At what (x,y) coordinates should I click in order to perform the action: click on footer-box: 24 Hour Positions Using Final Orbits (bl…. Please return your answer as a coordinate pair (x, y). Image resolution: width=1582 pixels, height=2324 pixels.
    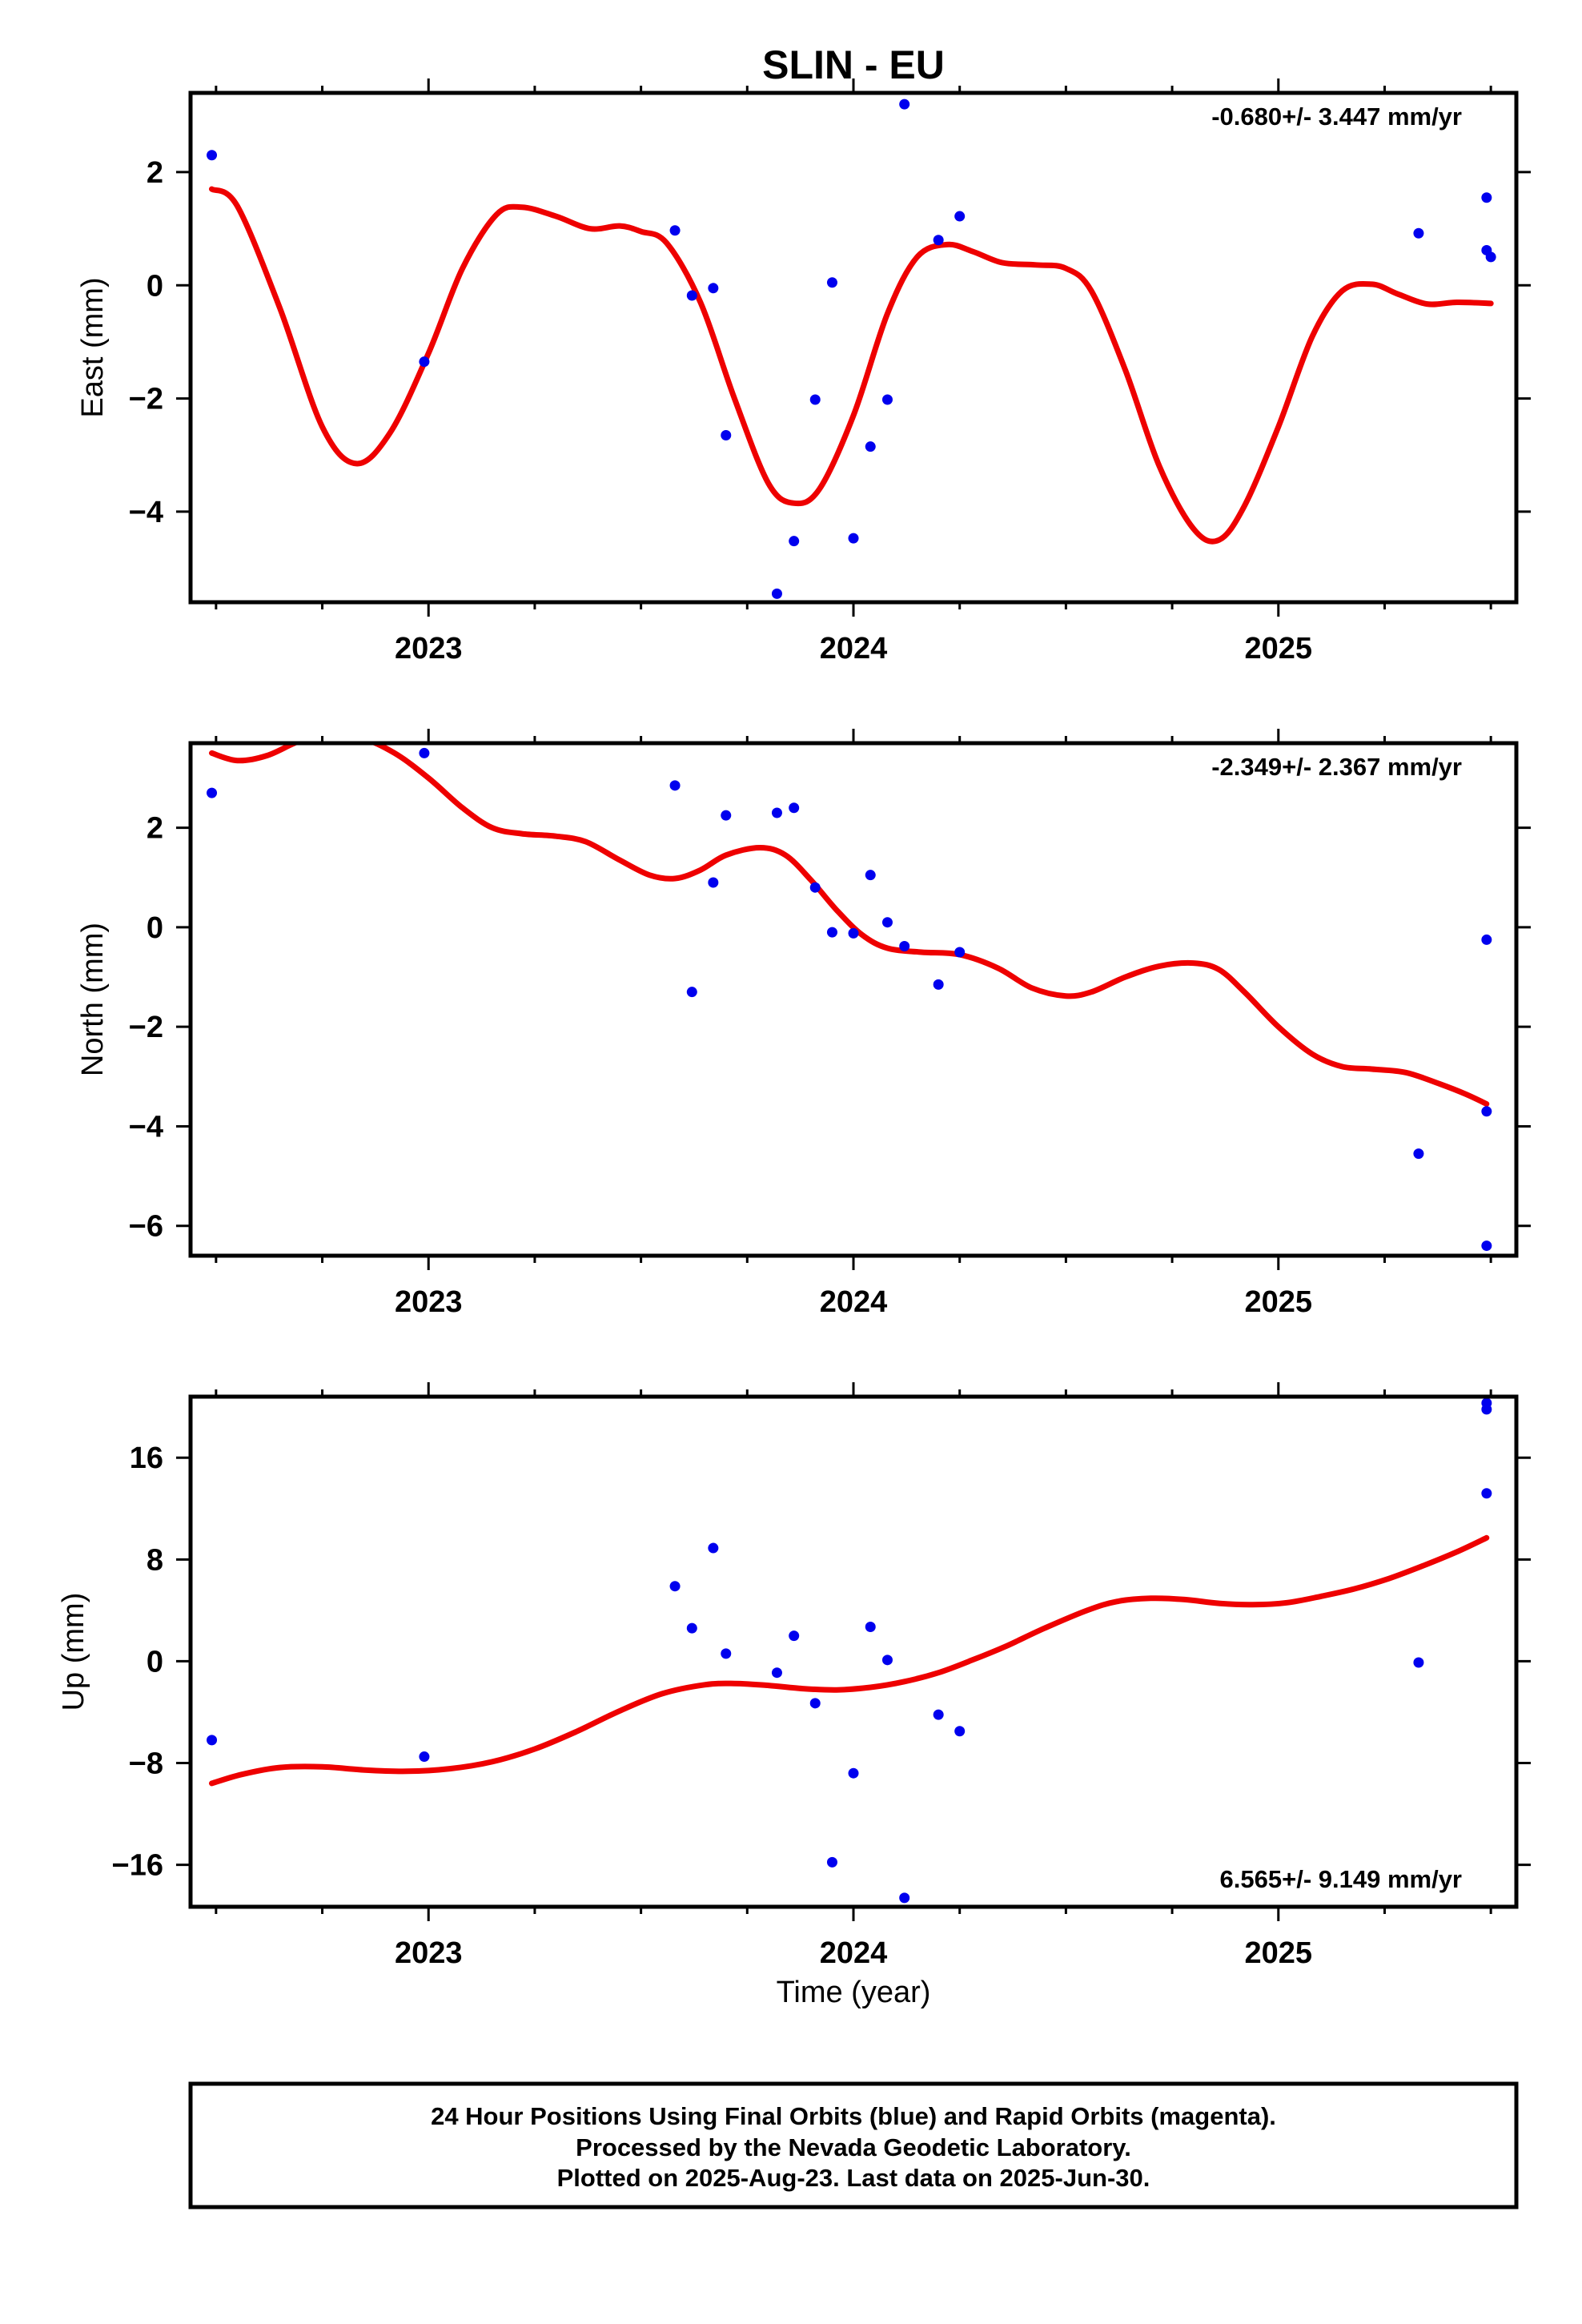
    Looking at the image, I should click on (853, 2145).